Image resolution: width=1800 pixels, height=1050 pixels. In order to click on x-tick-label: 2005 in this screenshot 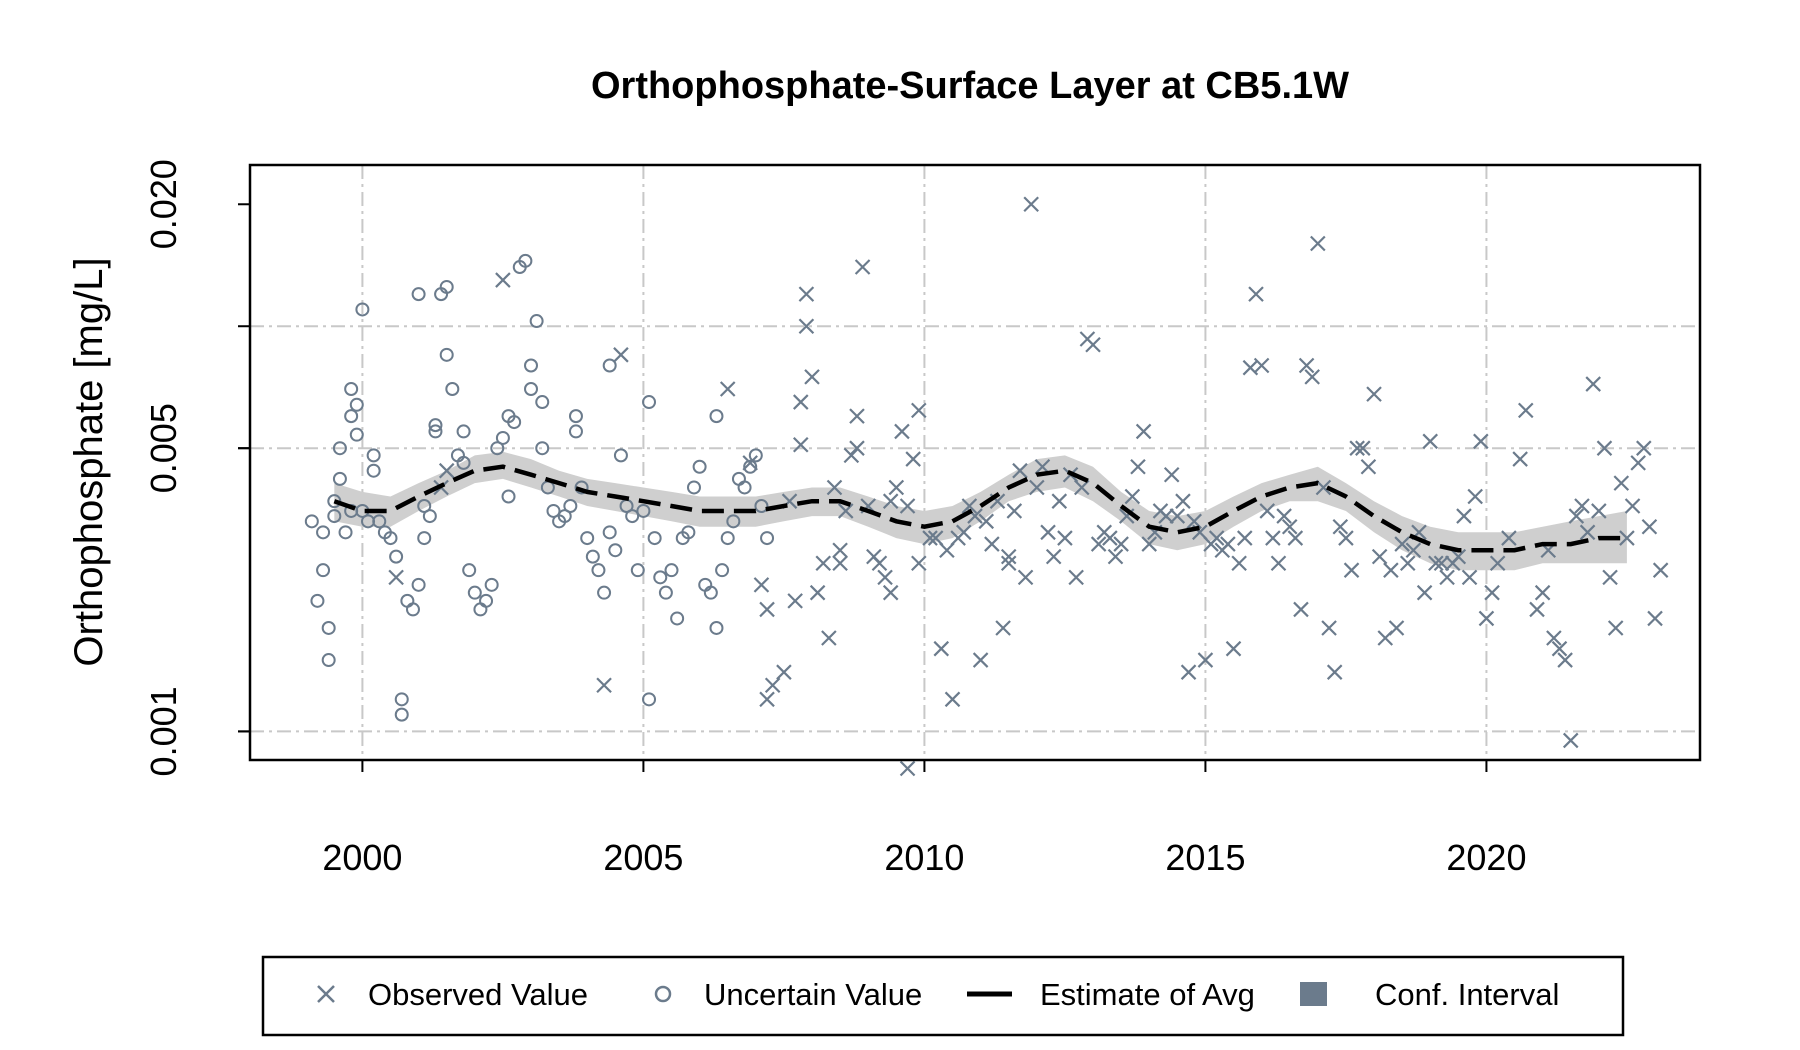, I will do `click(643, 857)`.